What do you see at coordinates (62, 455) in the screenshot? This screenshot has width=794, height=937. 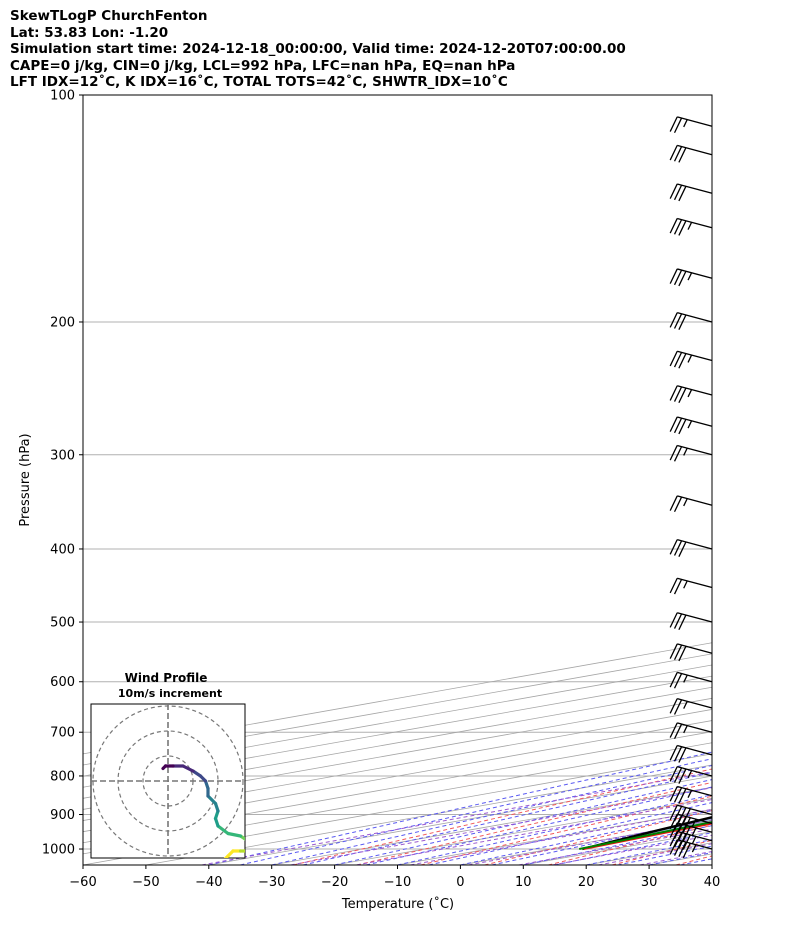 I see `y-tick-label: 300` at bounding box center [62, 455].